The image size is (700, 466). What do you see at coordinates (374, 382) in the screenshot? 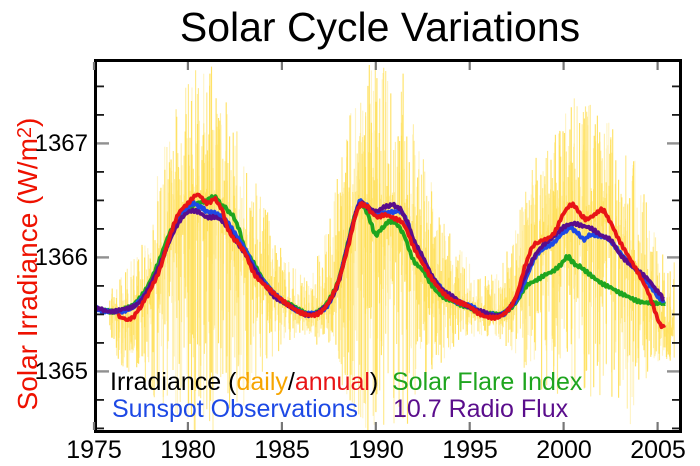
I see `legend-close-paren: )` at bounding box center [374, 382].